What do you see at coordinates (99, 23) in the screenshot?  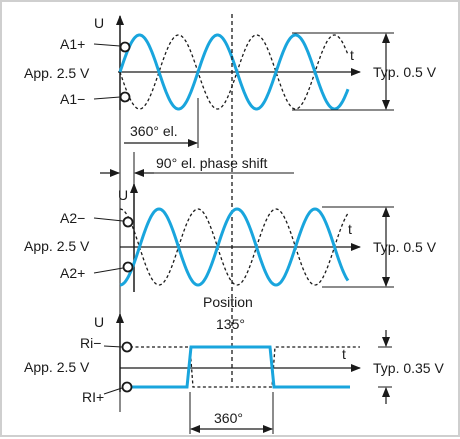 I see `panel1-u-label: U` at bounding box center [99, 23].